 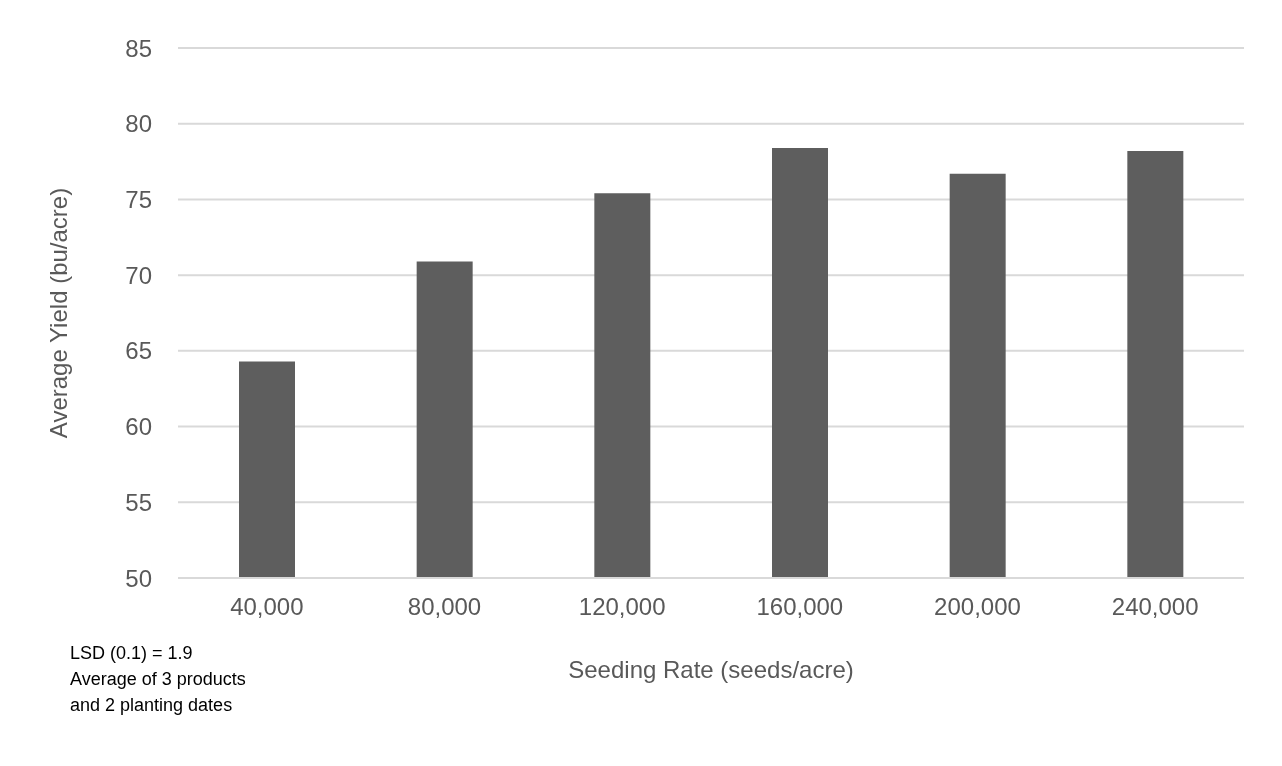 What do you see at coordinates (138, 275) in the screenshot?
I see `y-tick-label: 70` at bounding box center [138, 275].